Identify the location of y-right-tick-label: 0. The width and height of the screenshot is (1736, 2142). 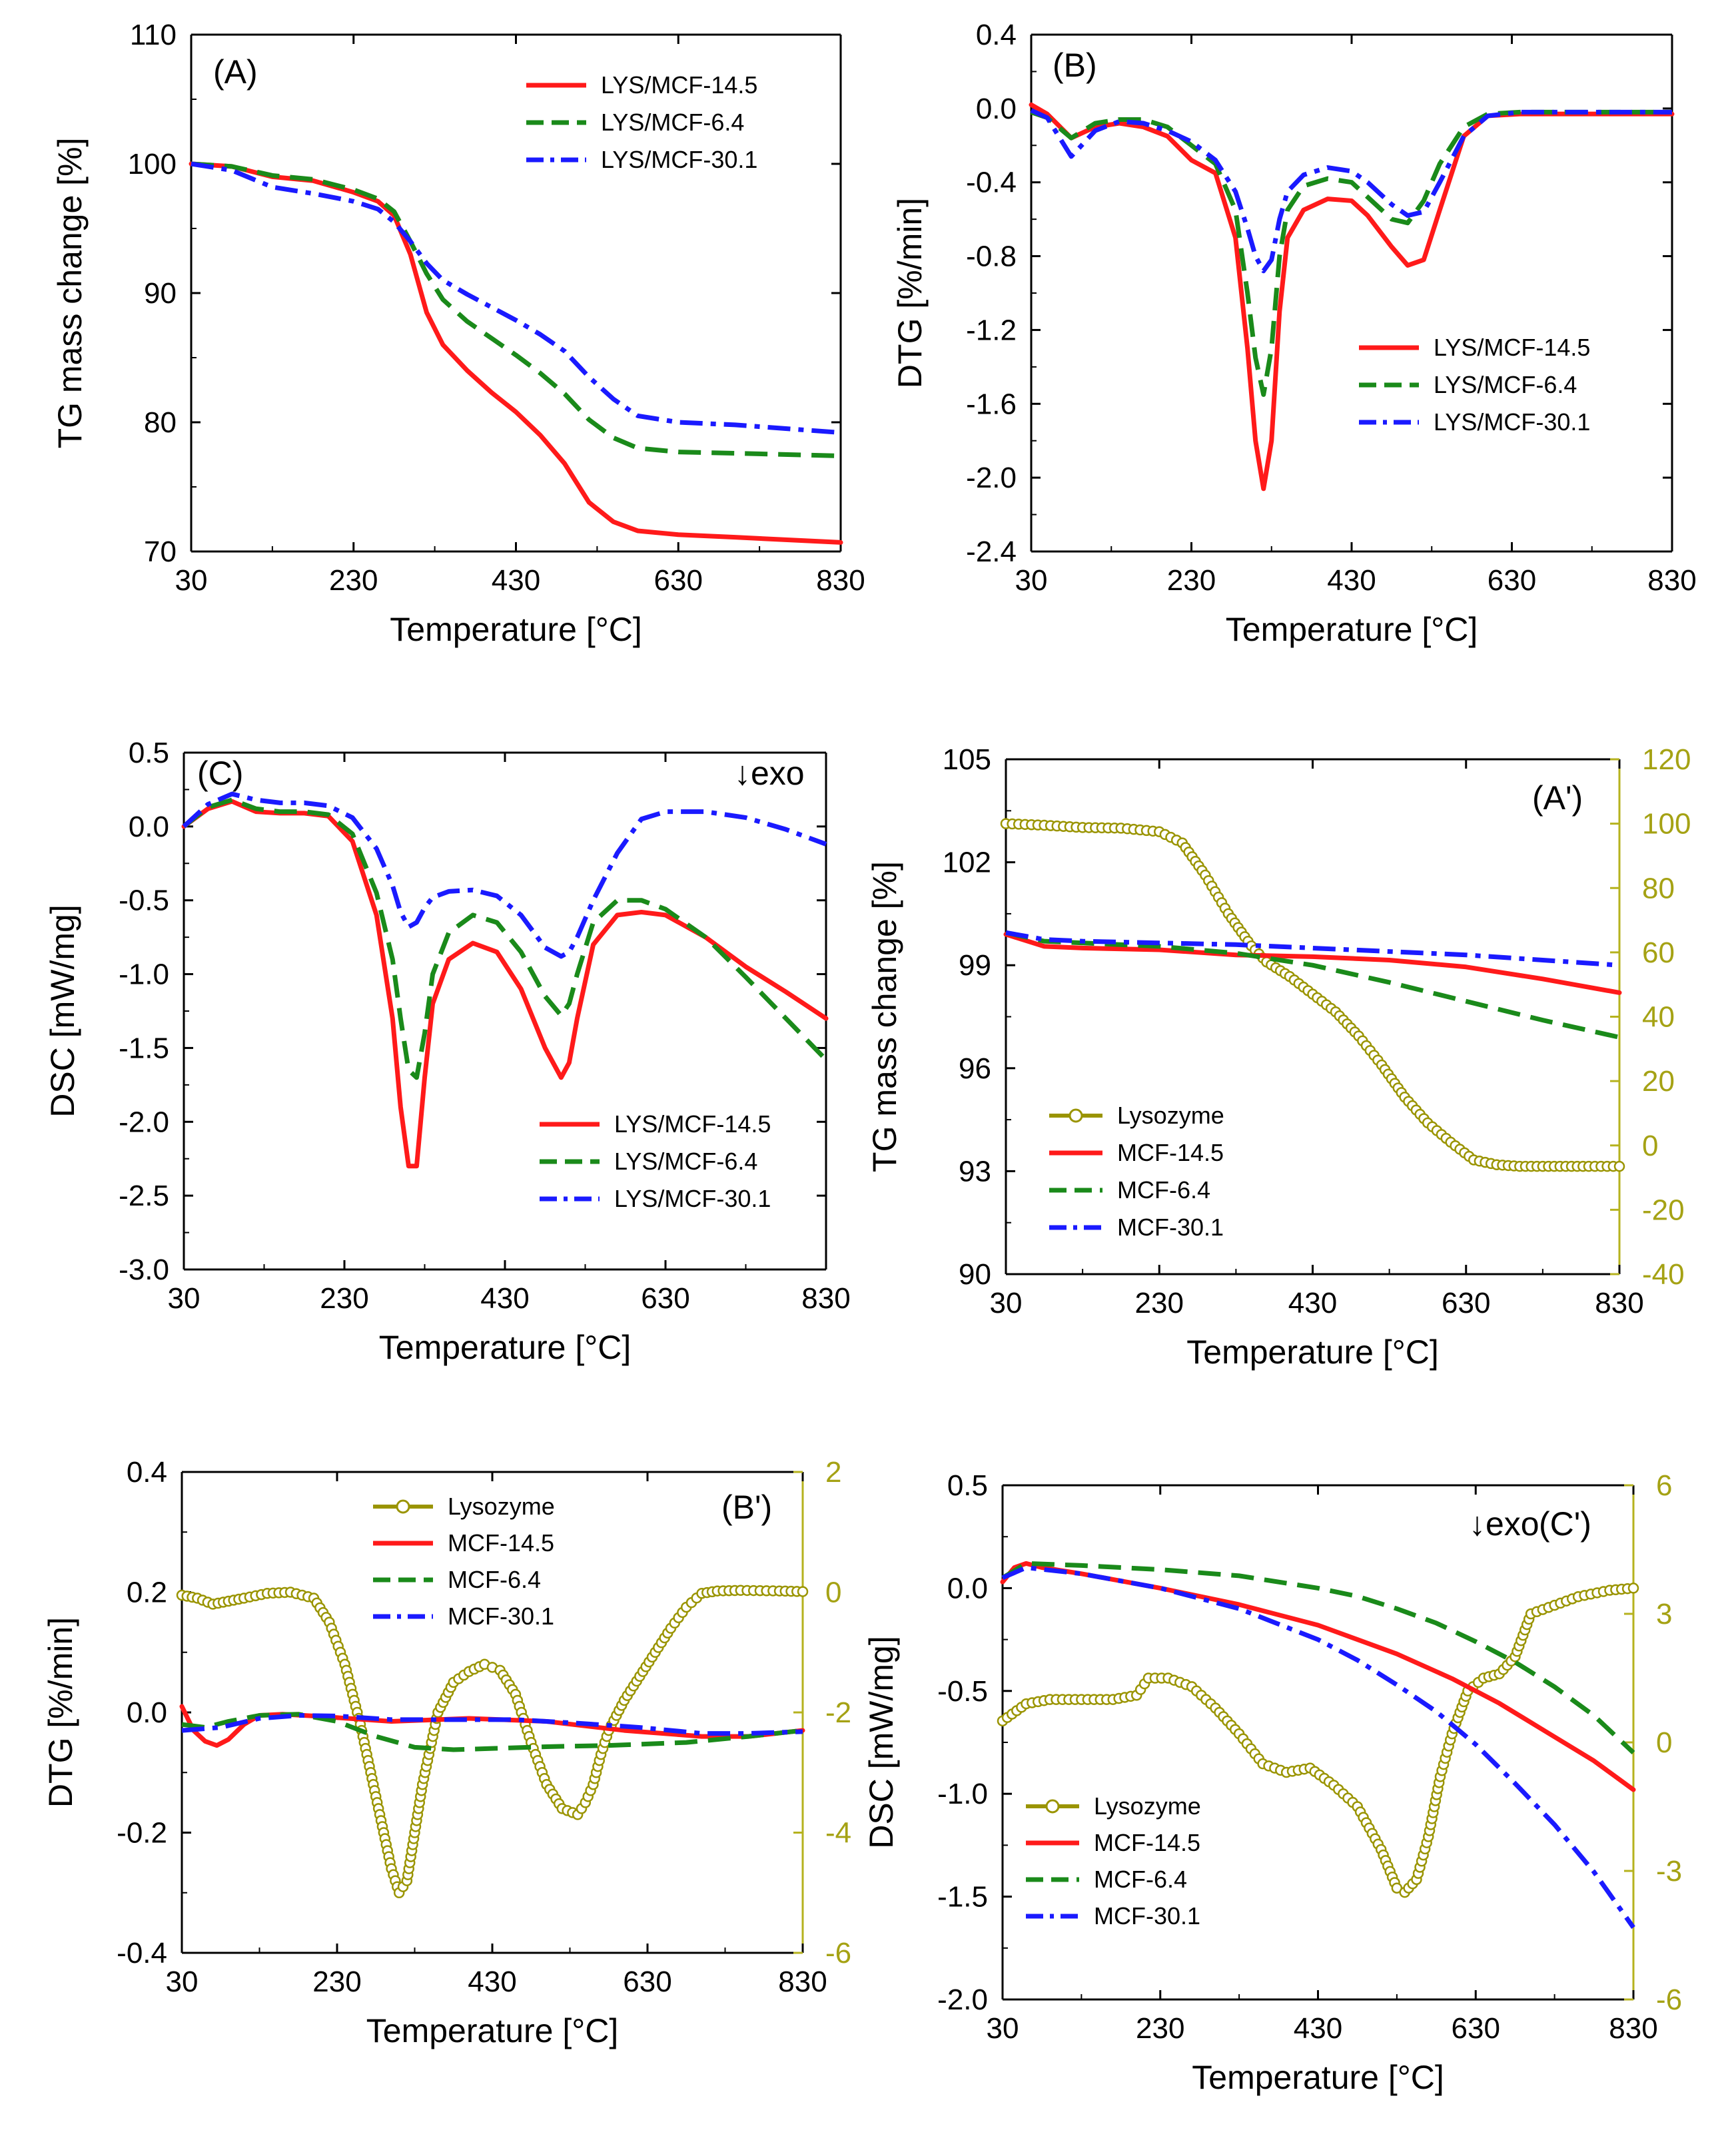
(1650, 1146).